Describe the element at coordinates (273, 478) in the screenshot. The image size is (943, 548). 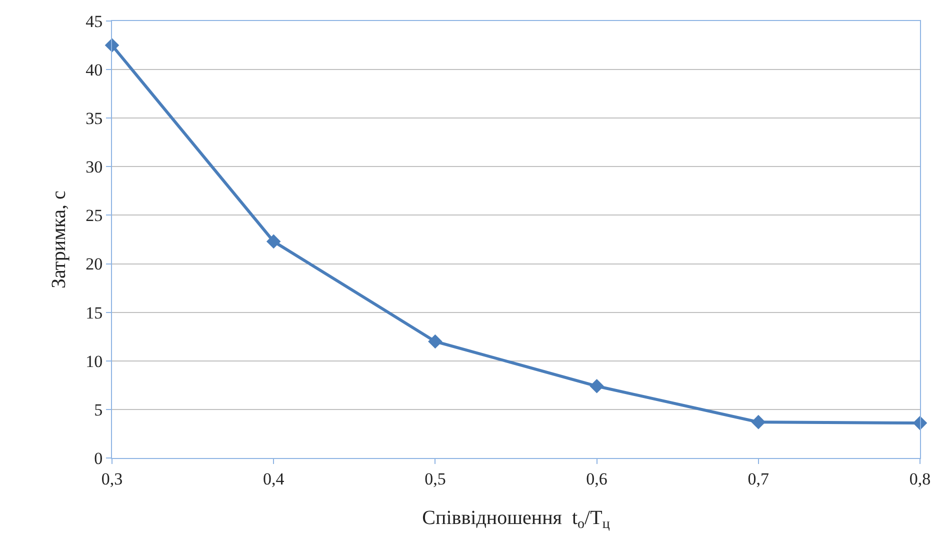
I see `x-tick-label: 0,4` at that location.